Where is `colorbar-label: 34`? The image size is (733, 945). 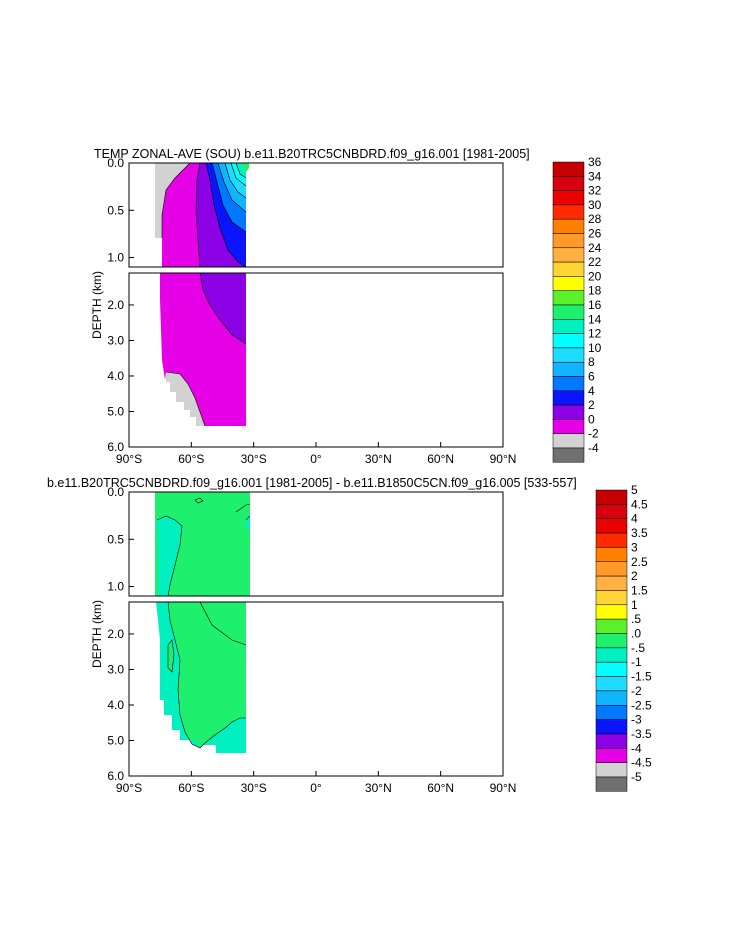
colorbar-label: 34 is located at coordinates (595, 176).